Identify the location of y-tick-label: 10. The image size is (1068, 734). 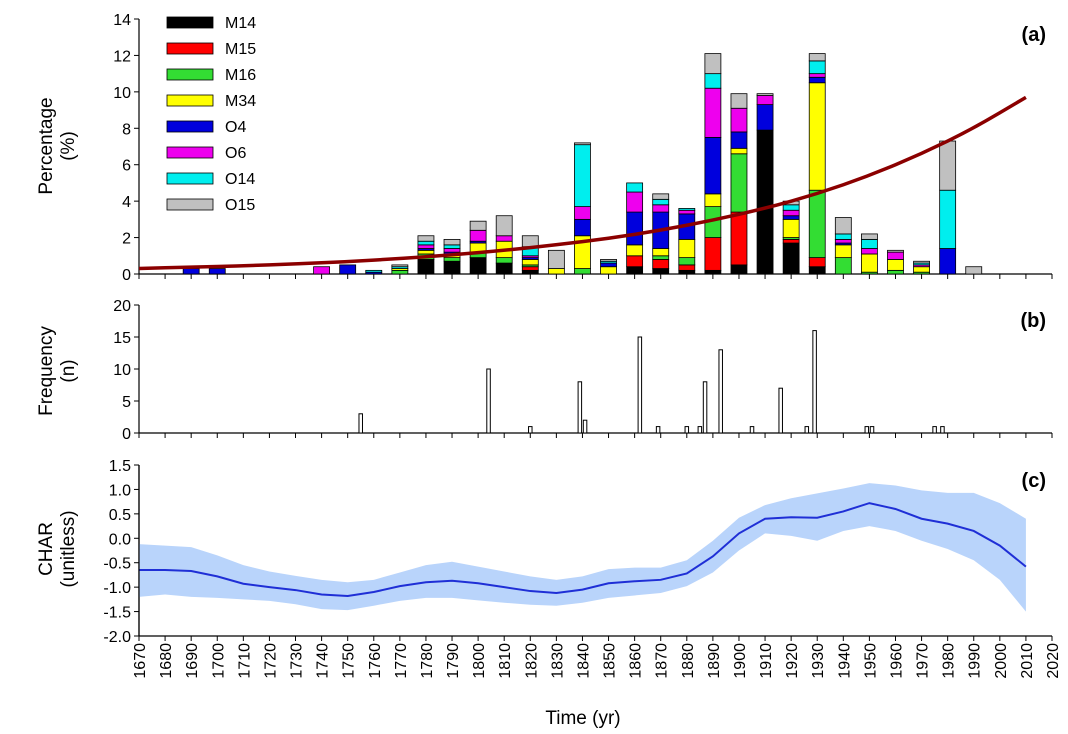
(122, 93).